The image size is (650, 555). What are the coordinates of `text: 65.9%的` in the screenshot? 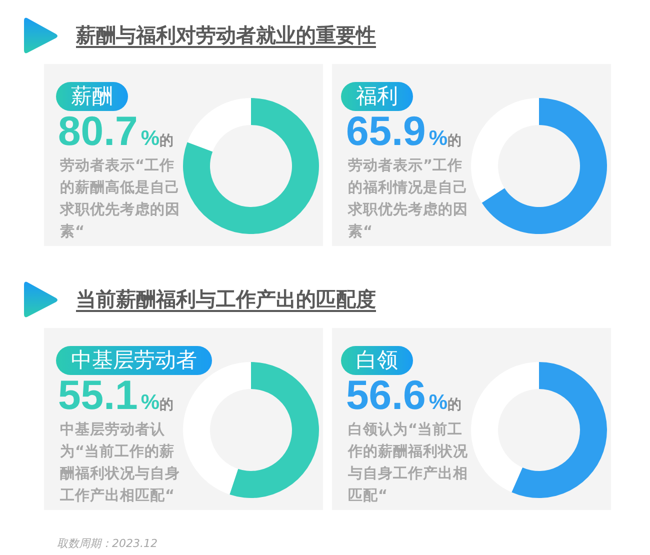 It's located at (404, 131).